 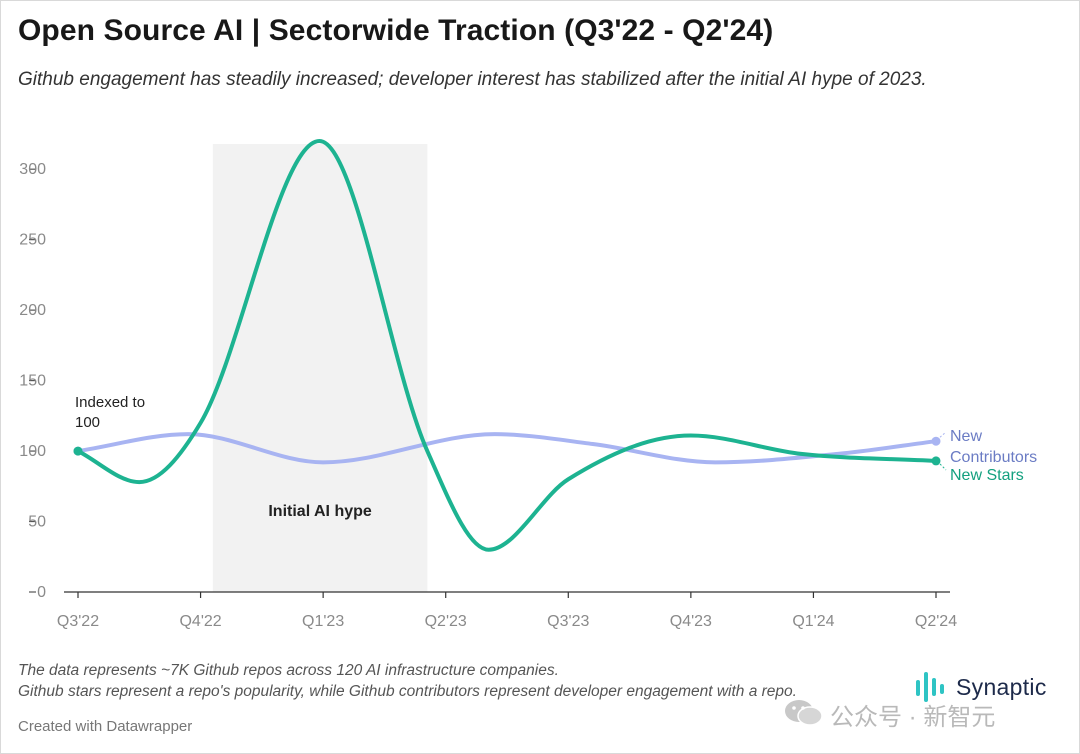 I want to click on annotation-indexed-line2: 100, so click(x=87, y=422).